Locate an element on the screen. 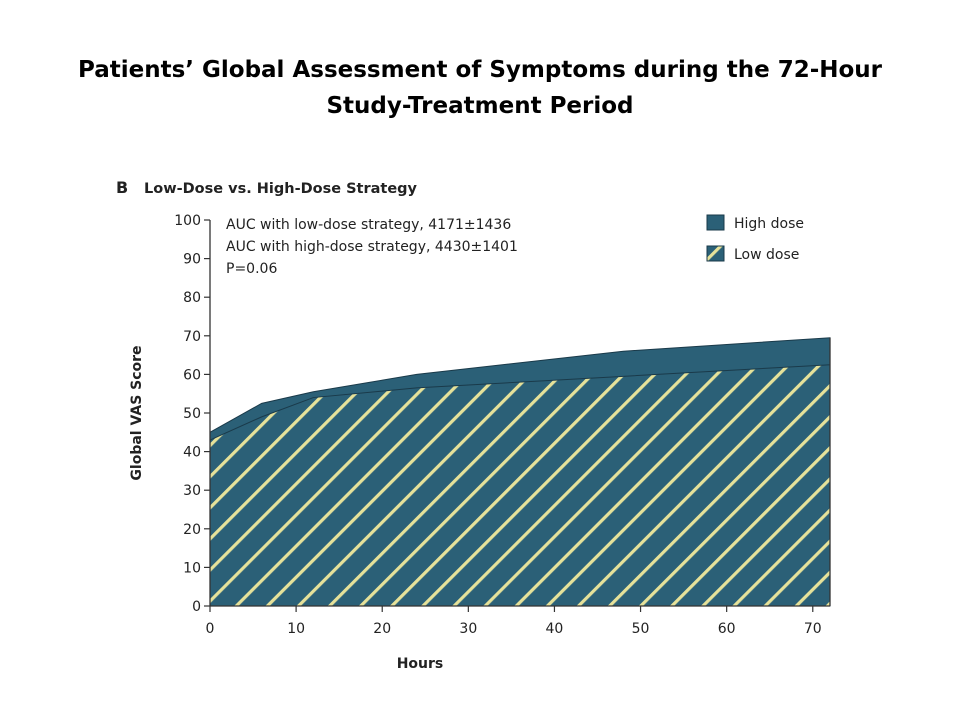 Image resolution: width=960 pixels, height=720 pixels. y-tick-label: 70 is located at coordinates (192, 337).